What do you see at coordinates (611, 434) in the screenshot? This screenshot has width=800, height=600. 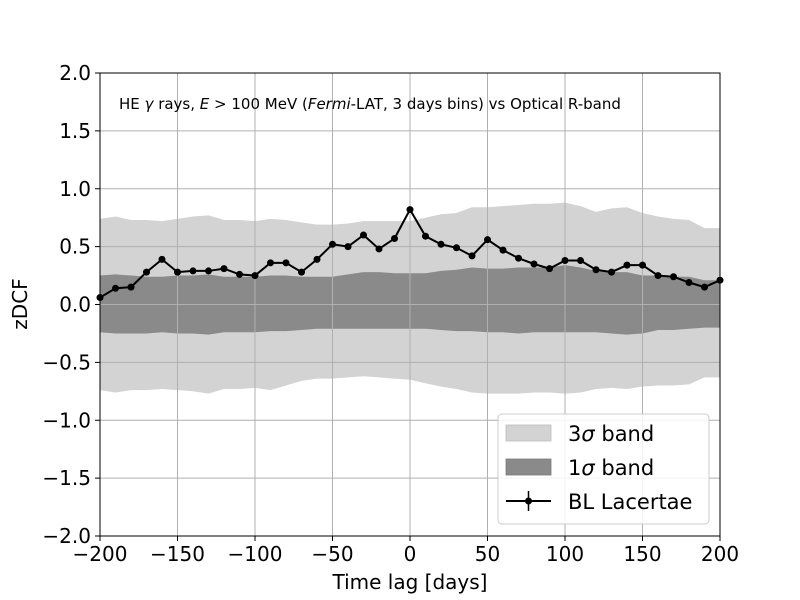 I see `legend-label-3sigma: 3σ band` at bounding box center [611, 434].